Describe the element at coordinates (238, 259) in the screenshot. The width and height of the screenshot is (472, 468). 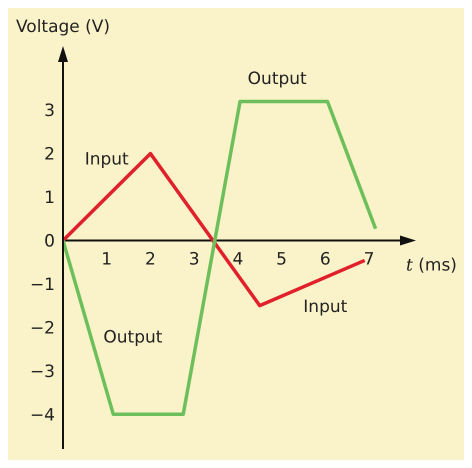
I see `x-tick-label: 4` at that location.